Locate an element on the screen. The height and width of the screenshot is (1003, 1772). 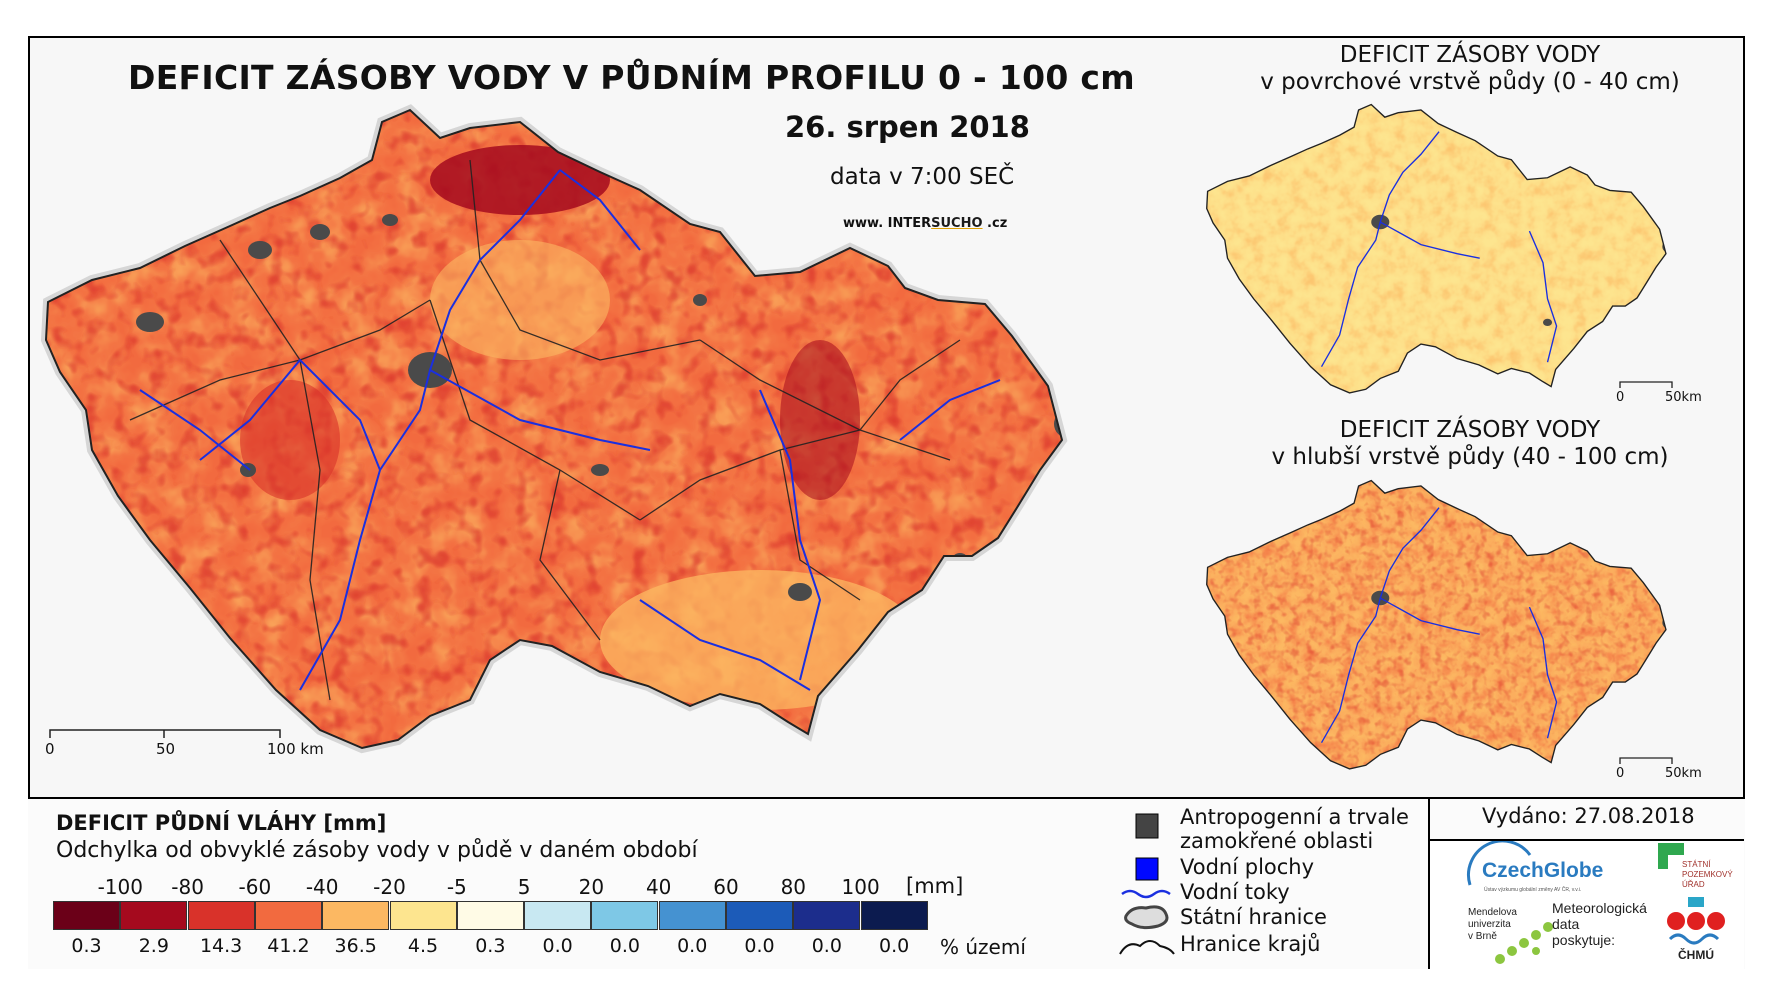
czechglobe-logo: CzechGlobe is located at coordinates (1542, 870).